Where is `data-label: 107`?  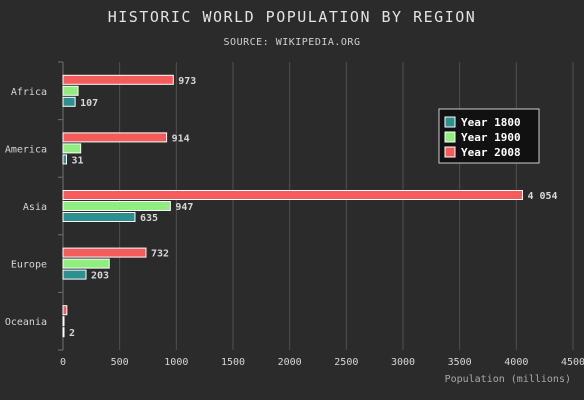
data-label: 107 is located at coordinates (89, 103).